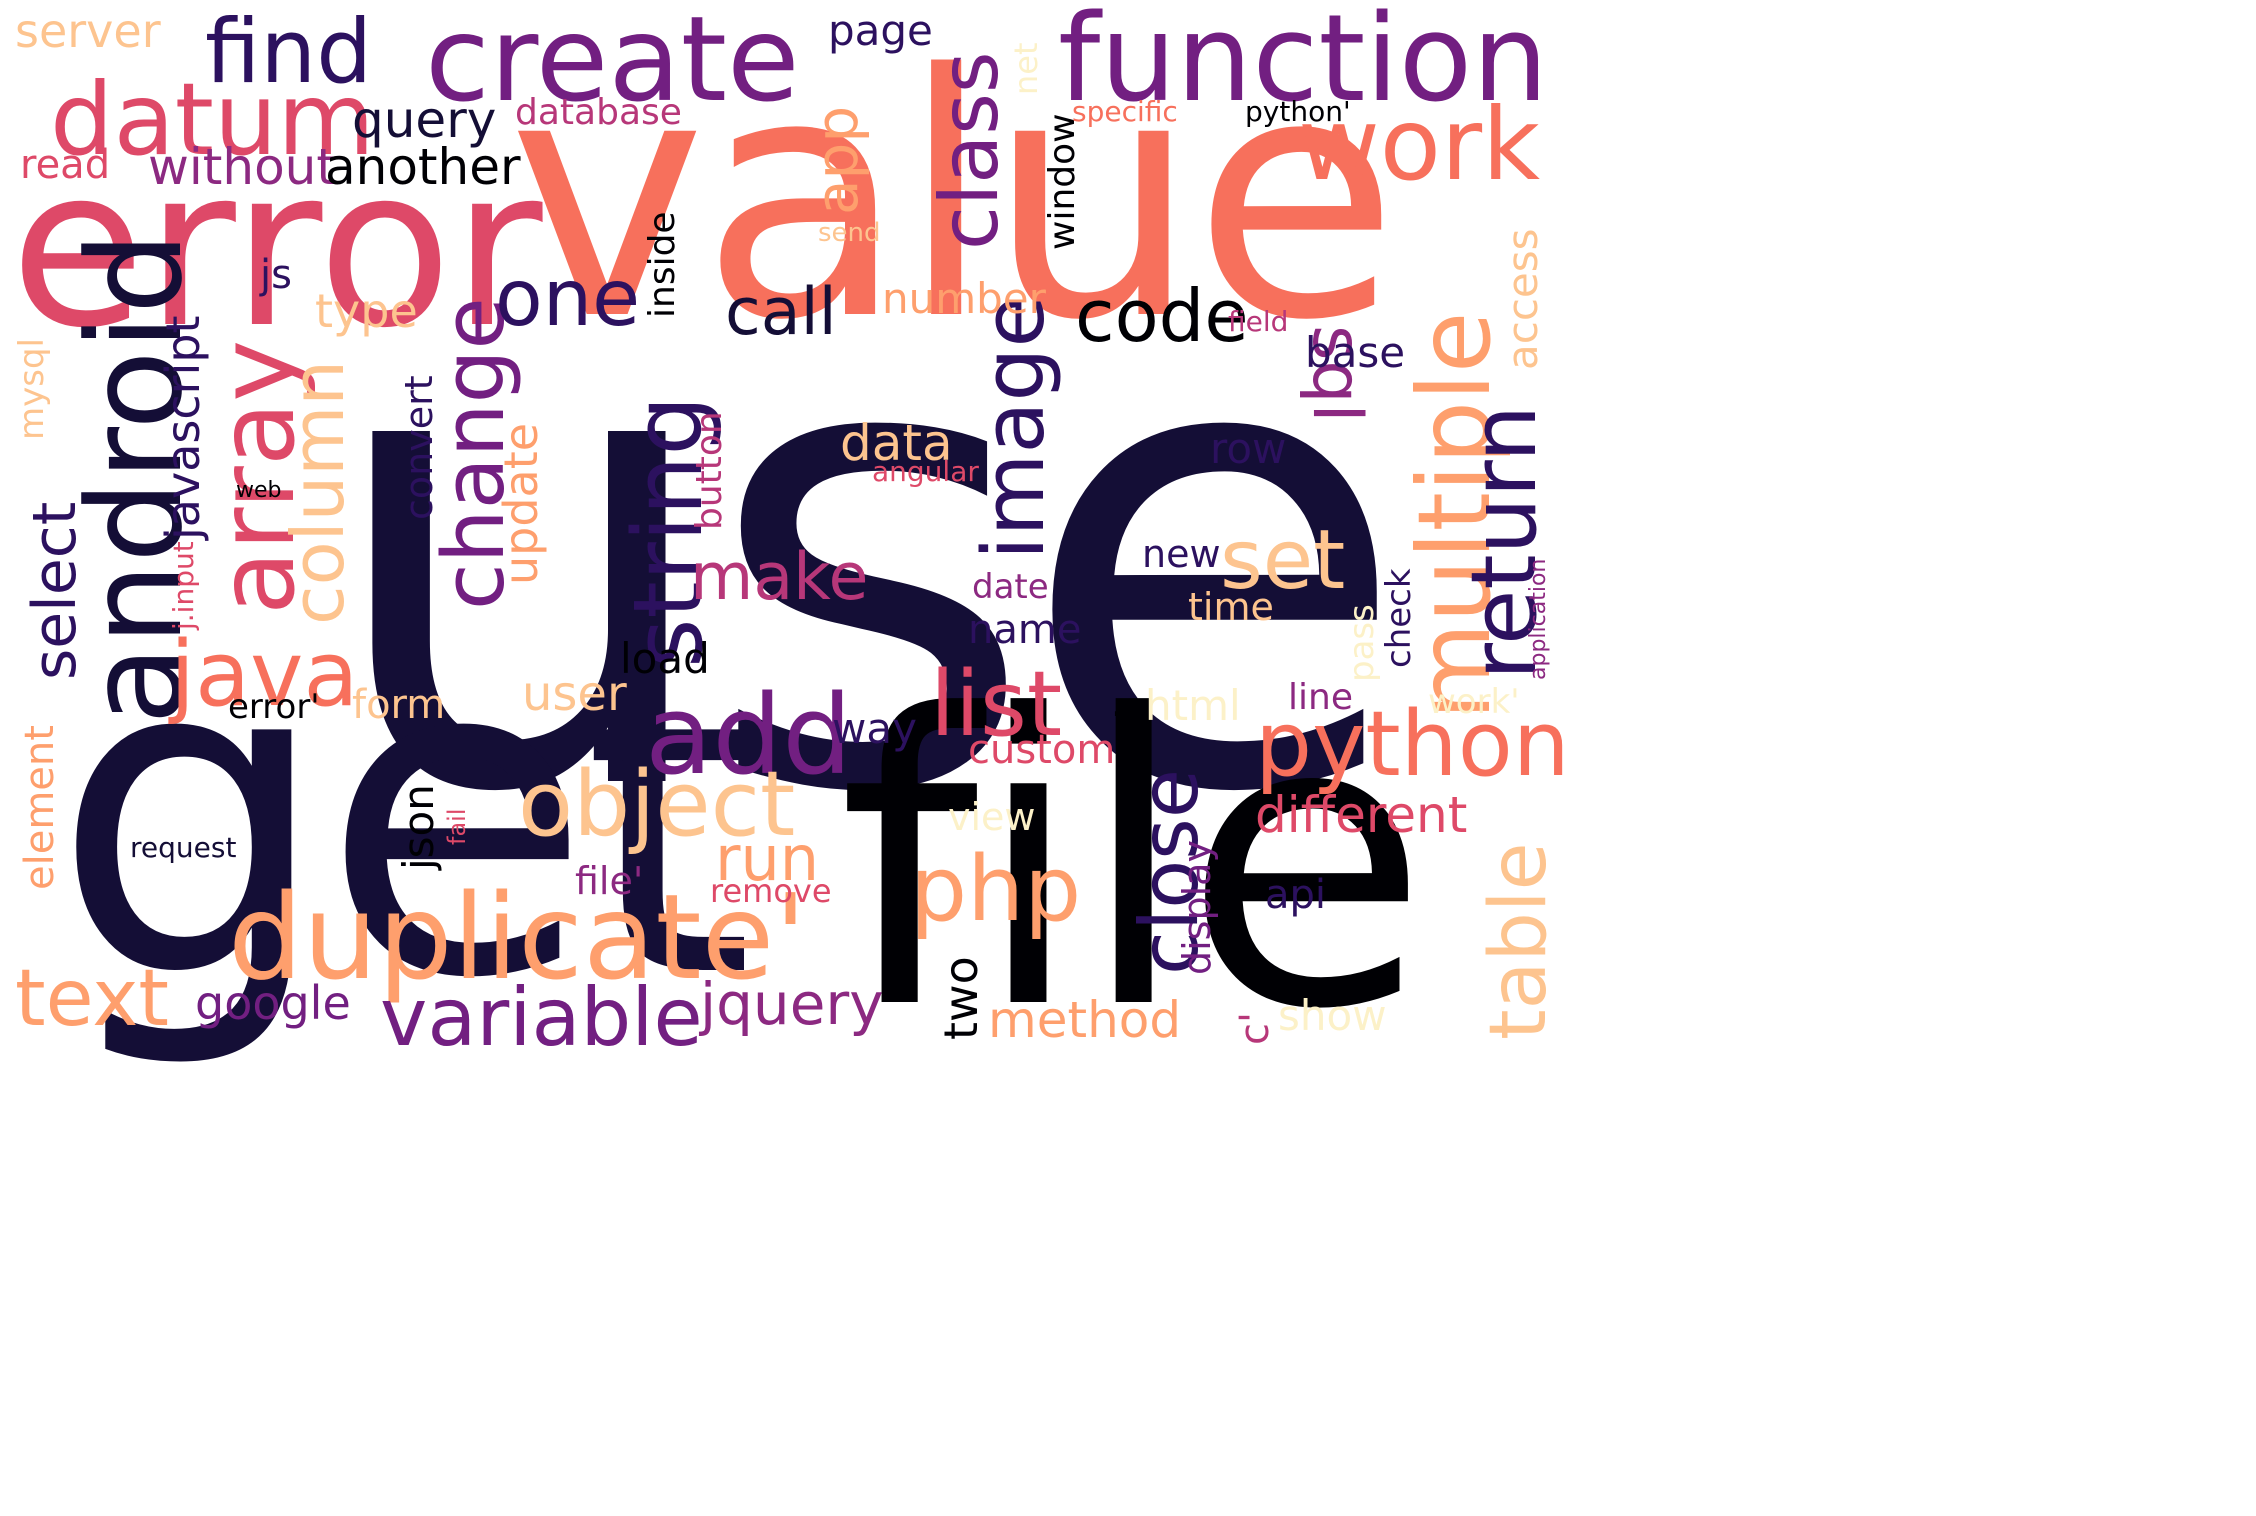 Image resolution: width=2256 pixels, height=1516 pixels. What do you see at coordinates (276, 248) in the screenshot?
I see `word-error: error` at bounding box center [276, 248].